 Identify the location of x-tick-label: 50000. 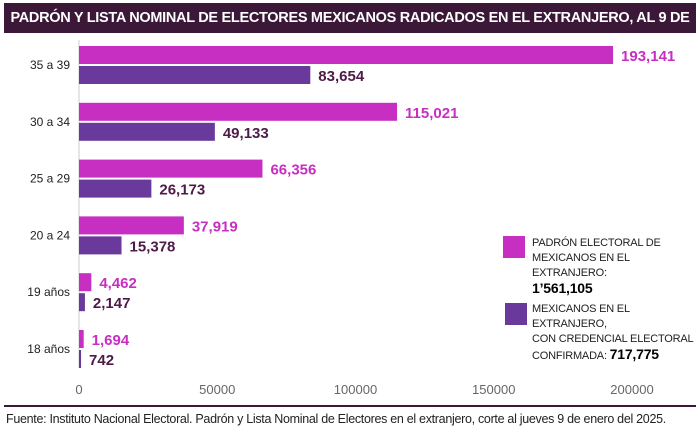
(217, 389).